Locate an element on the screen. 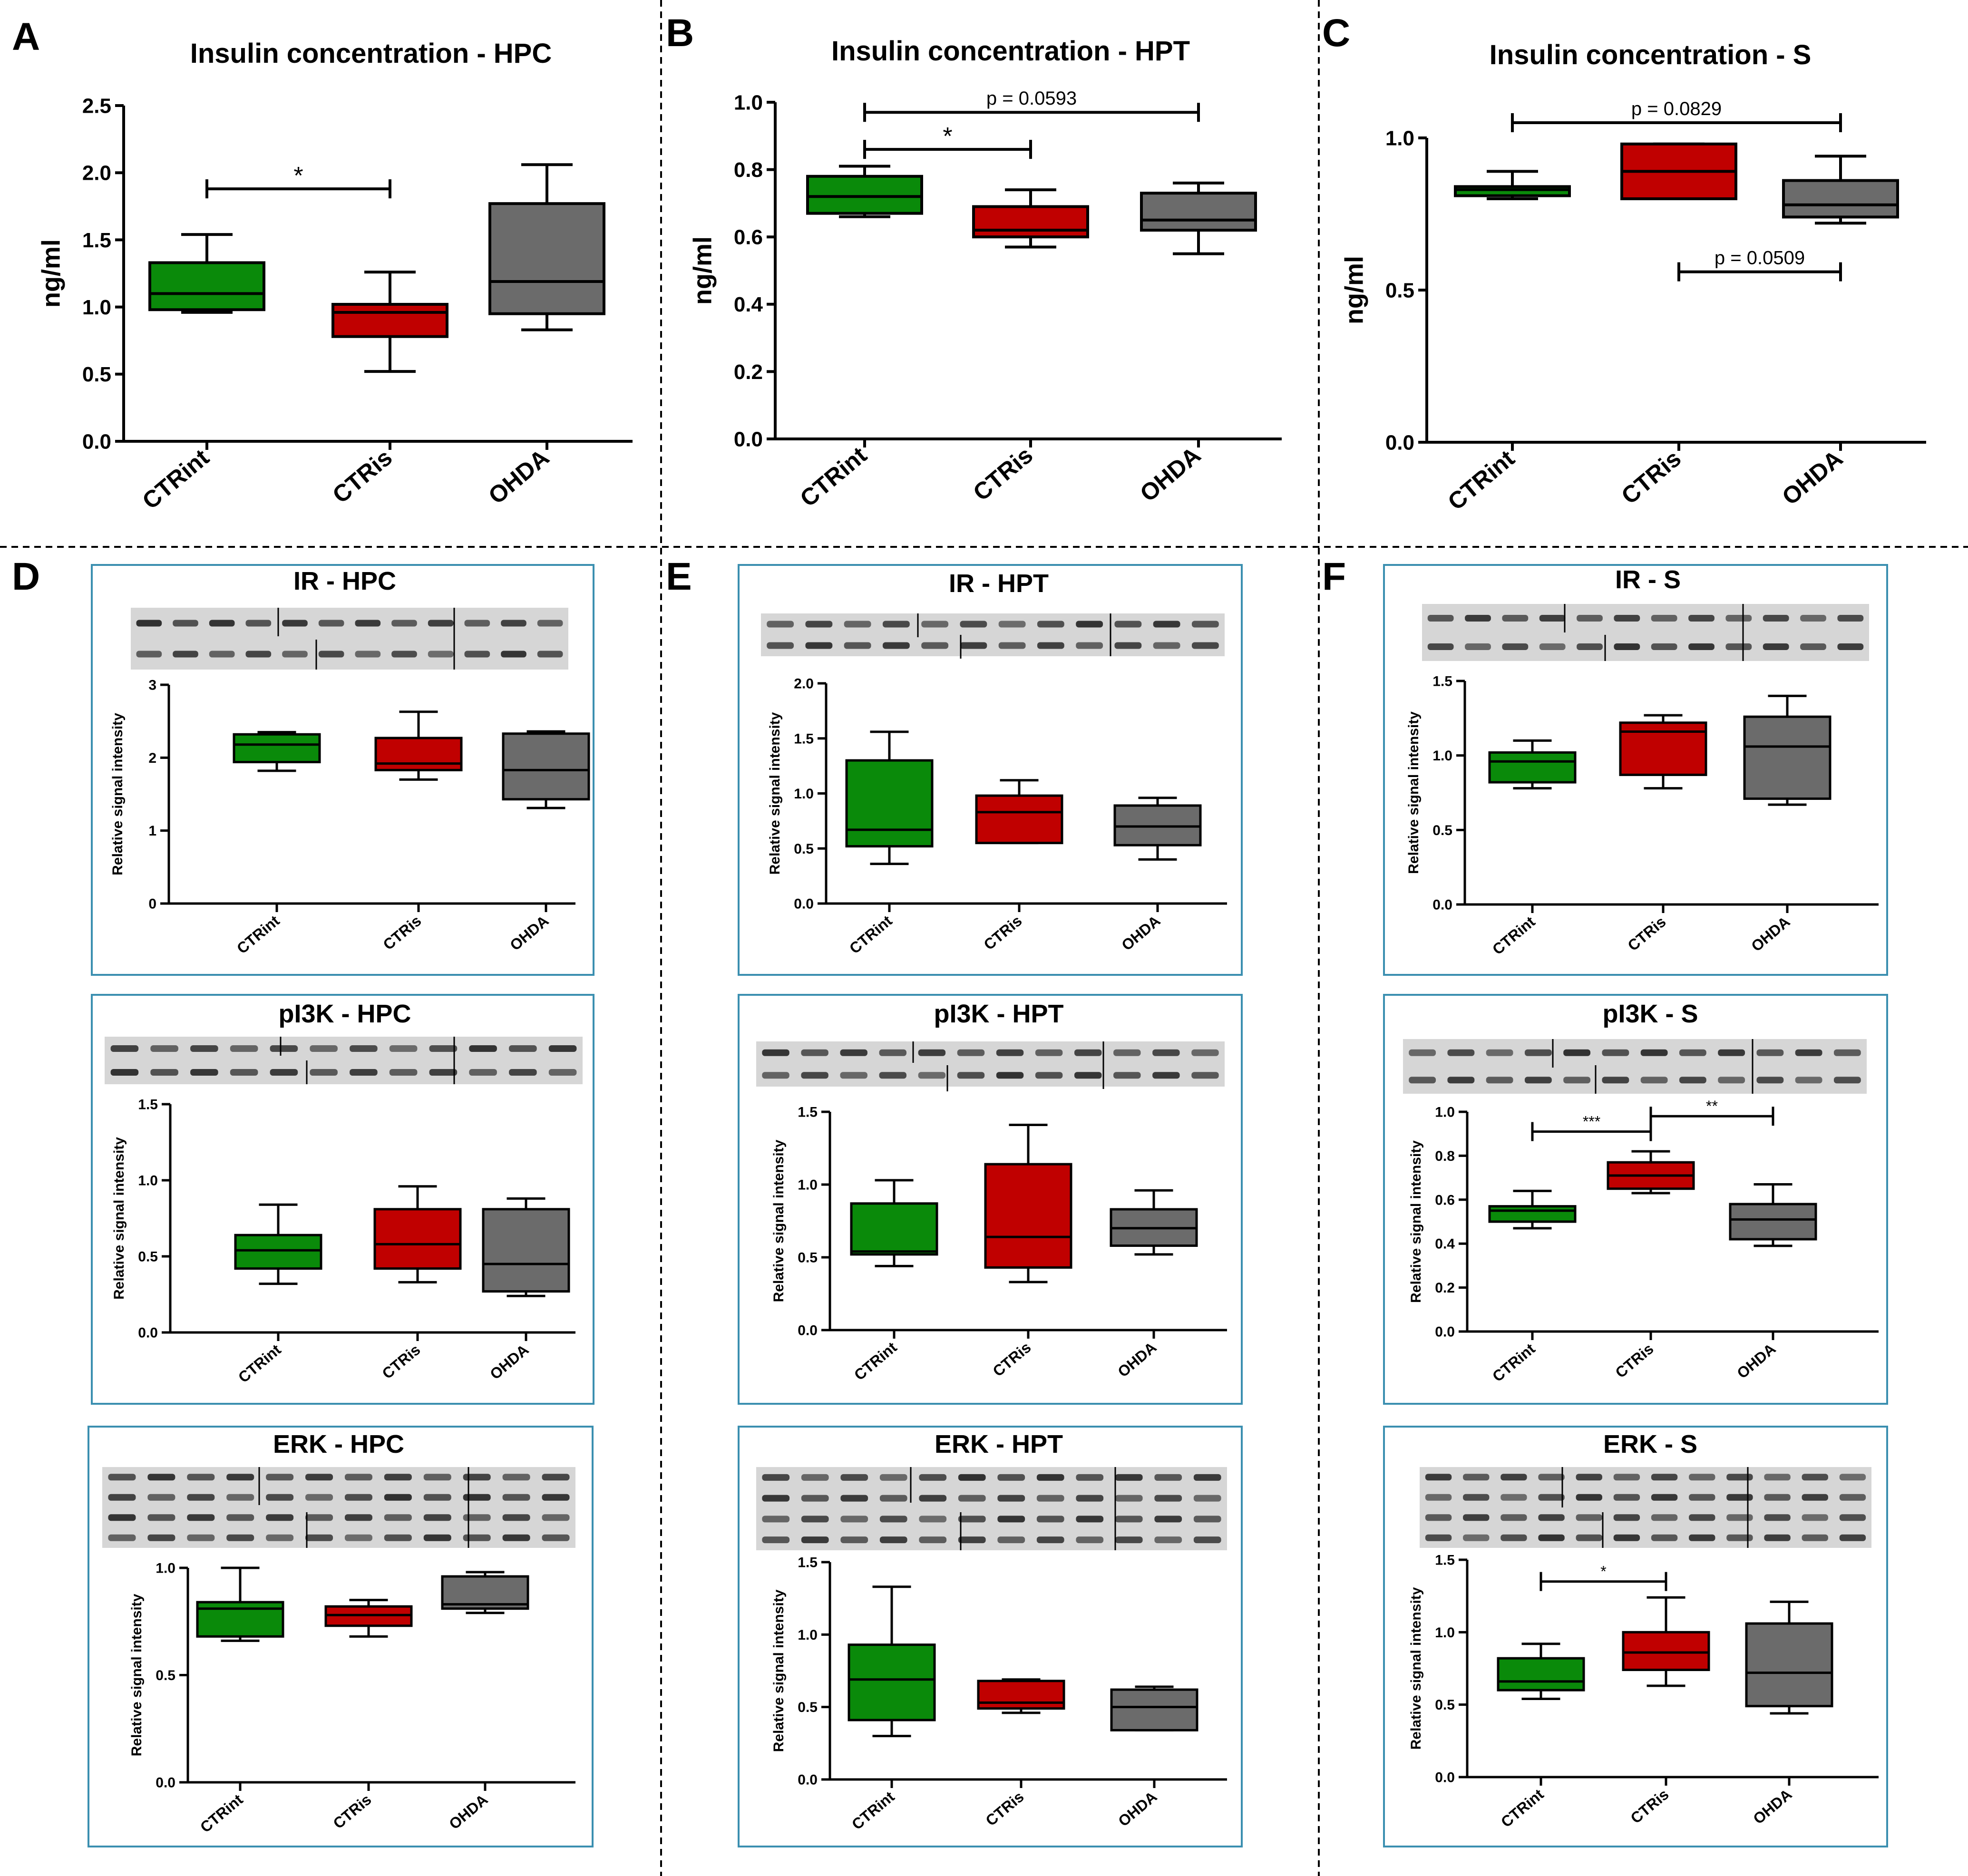 The image size is (1968, 1876). frame-ir-hpc is located at coordinates (342, 770).